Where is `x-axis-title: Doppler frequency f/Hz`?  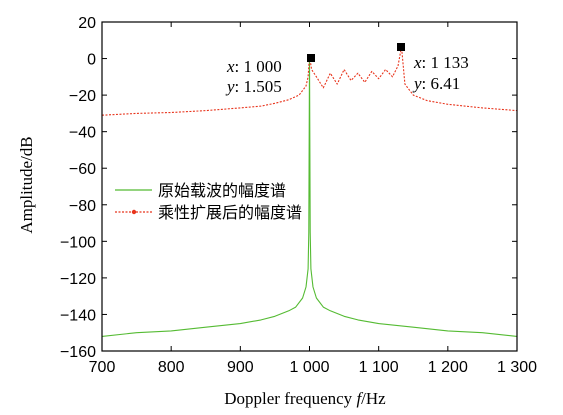
x-axis-title: Doppler frequency f/Hz is located at coordinates (305, 398).